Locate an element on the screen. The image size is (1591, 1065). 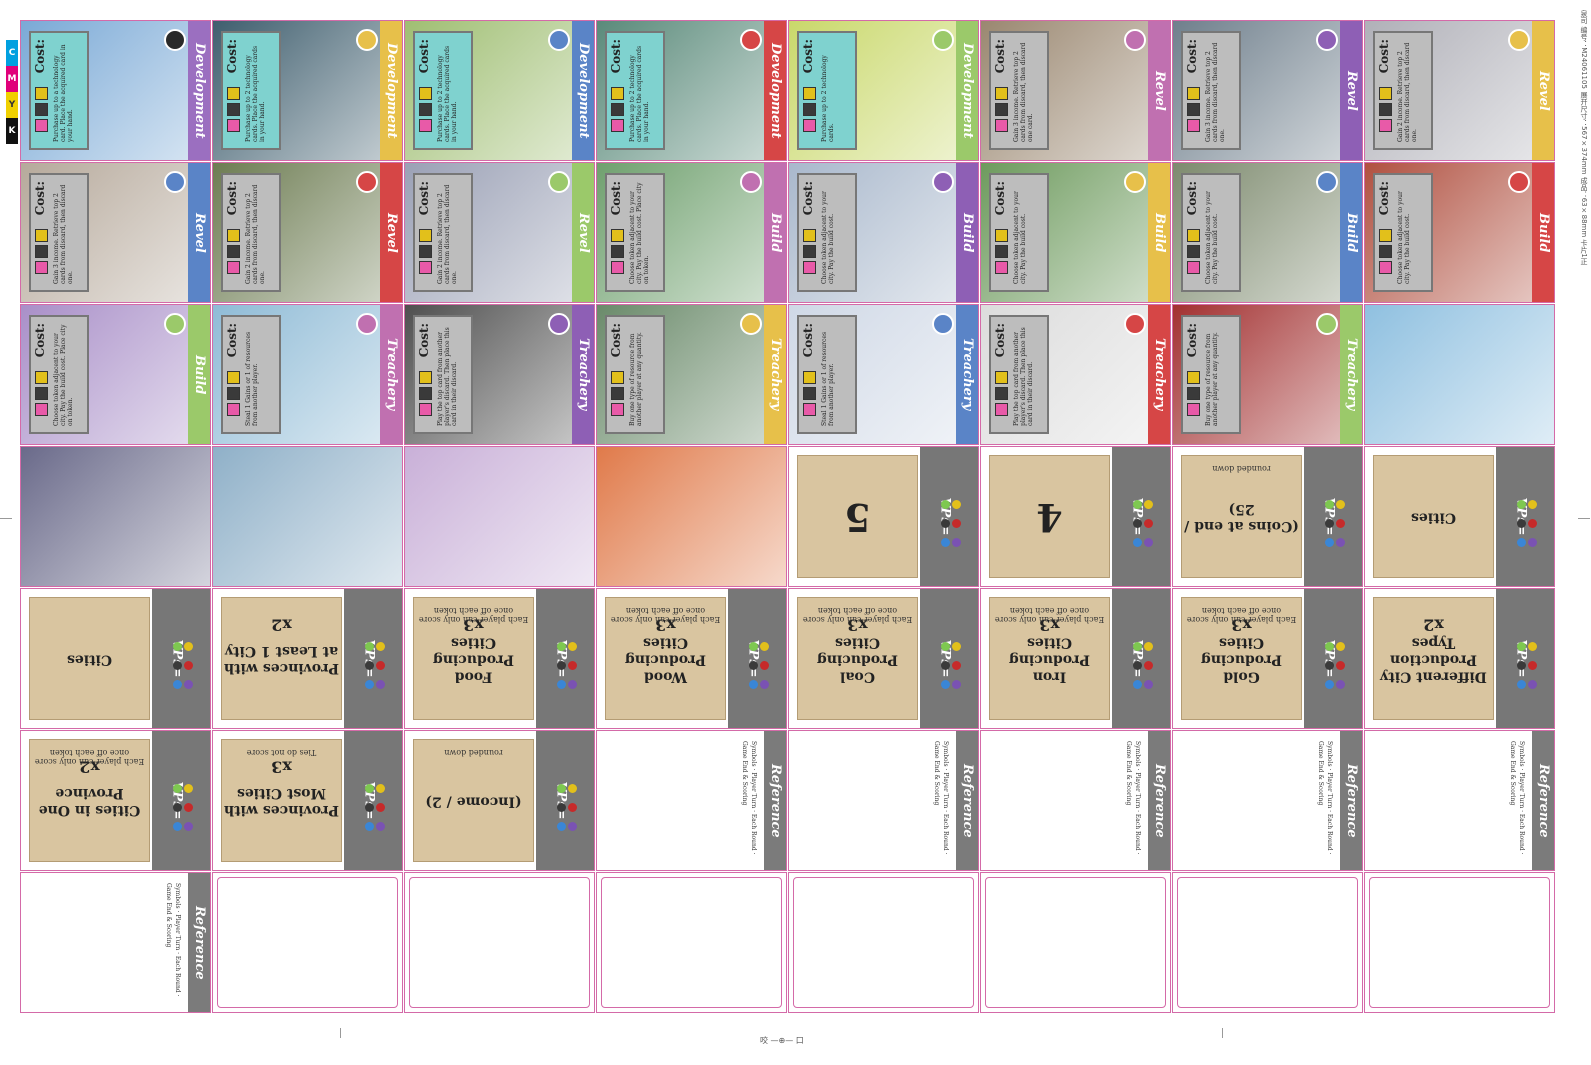
vp-value: 5 is located at coordinates (857, 517).